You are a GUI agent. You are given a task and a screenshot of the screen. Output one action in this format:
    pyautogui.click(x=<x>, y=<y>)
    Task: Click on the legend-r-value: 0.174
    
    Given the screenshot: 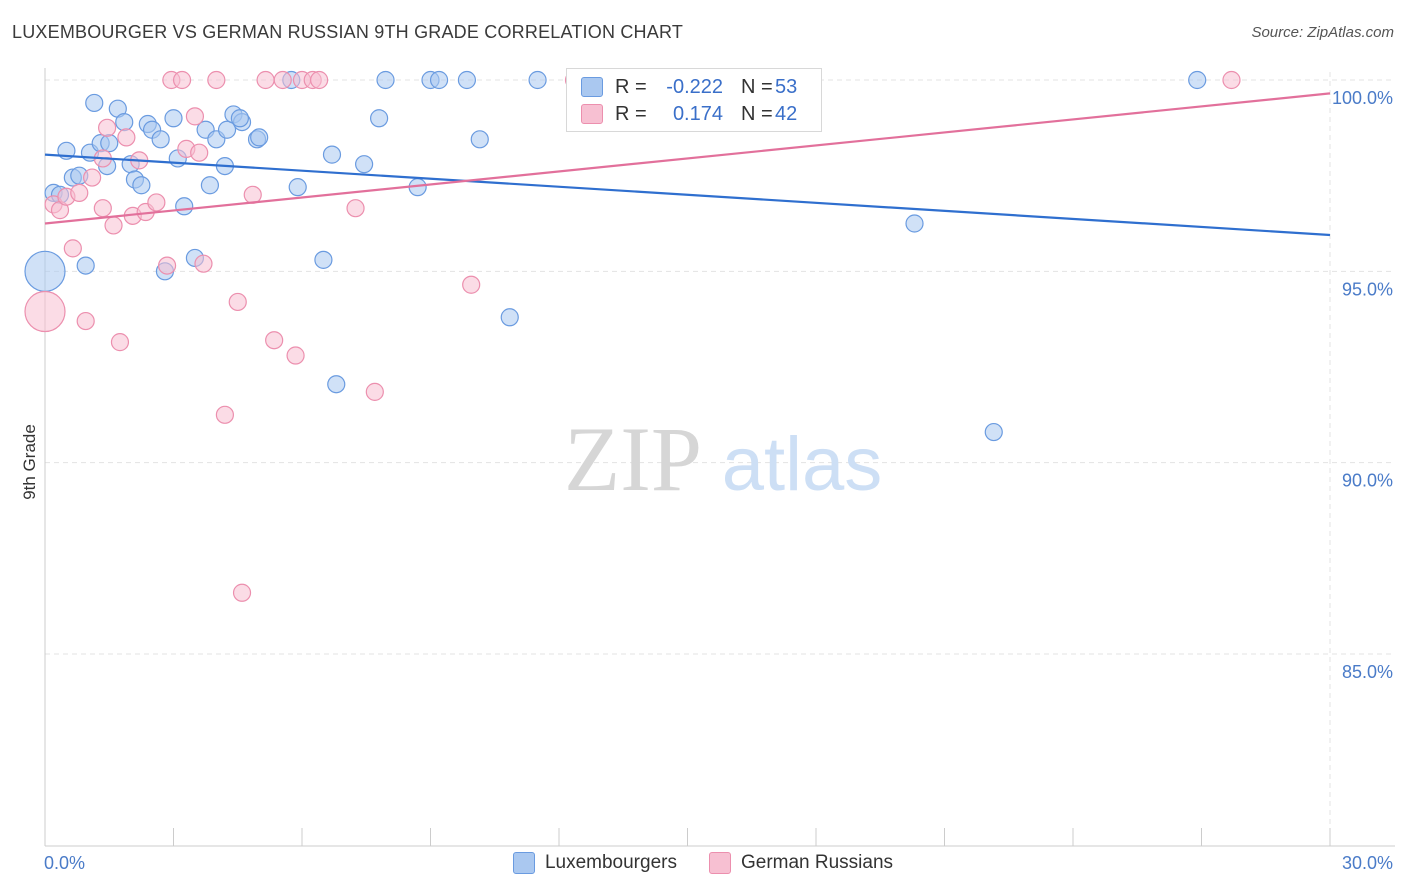 What is the action you would take?
    pyautogui.click(x=697, y=113)
    